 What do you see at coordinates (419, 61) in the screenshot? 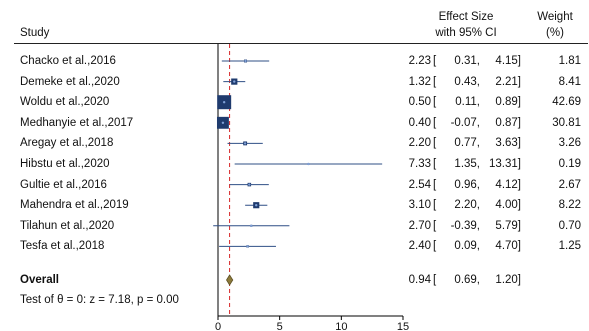
I see `study-effect-size: 2.23` at bounding box center [419, 61].